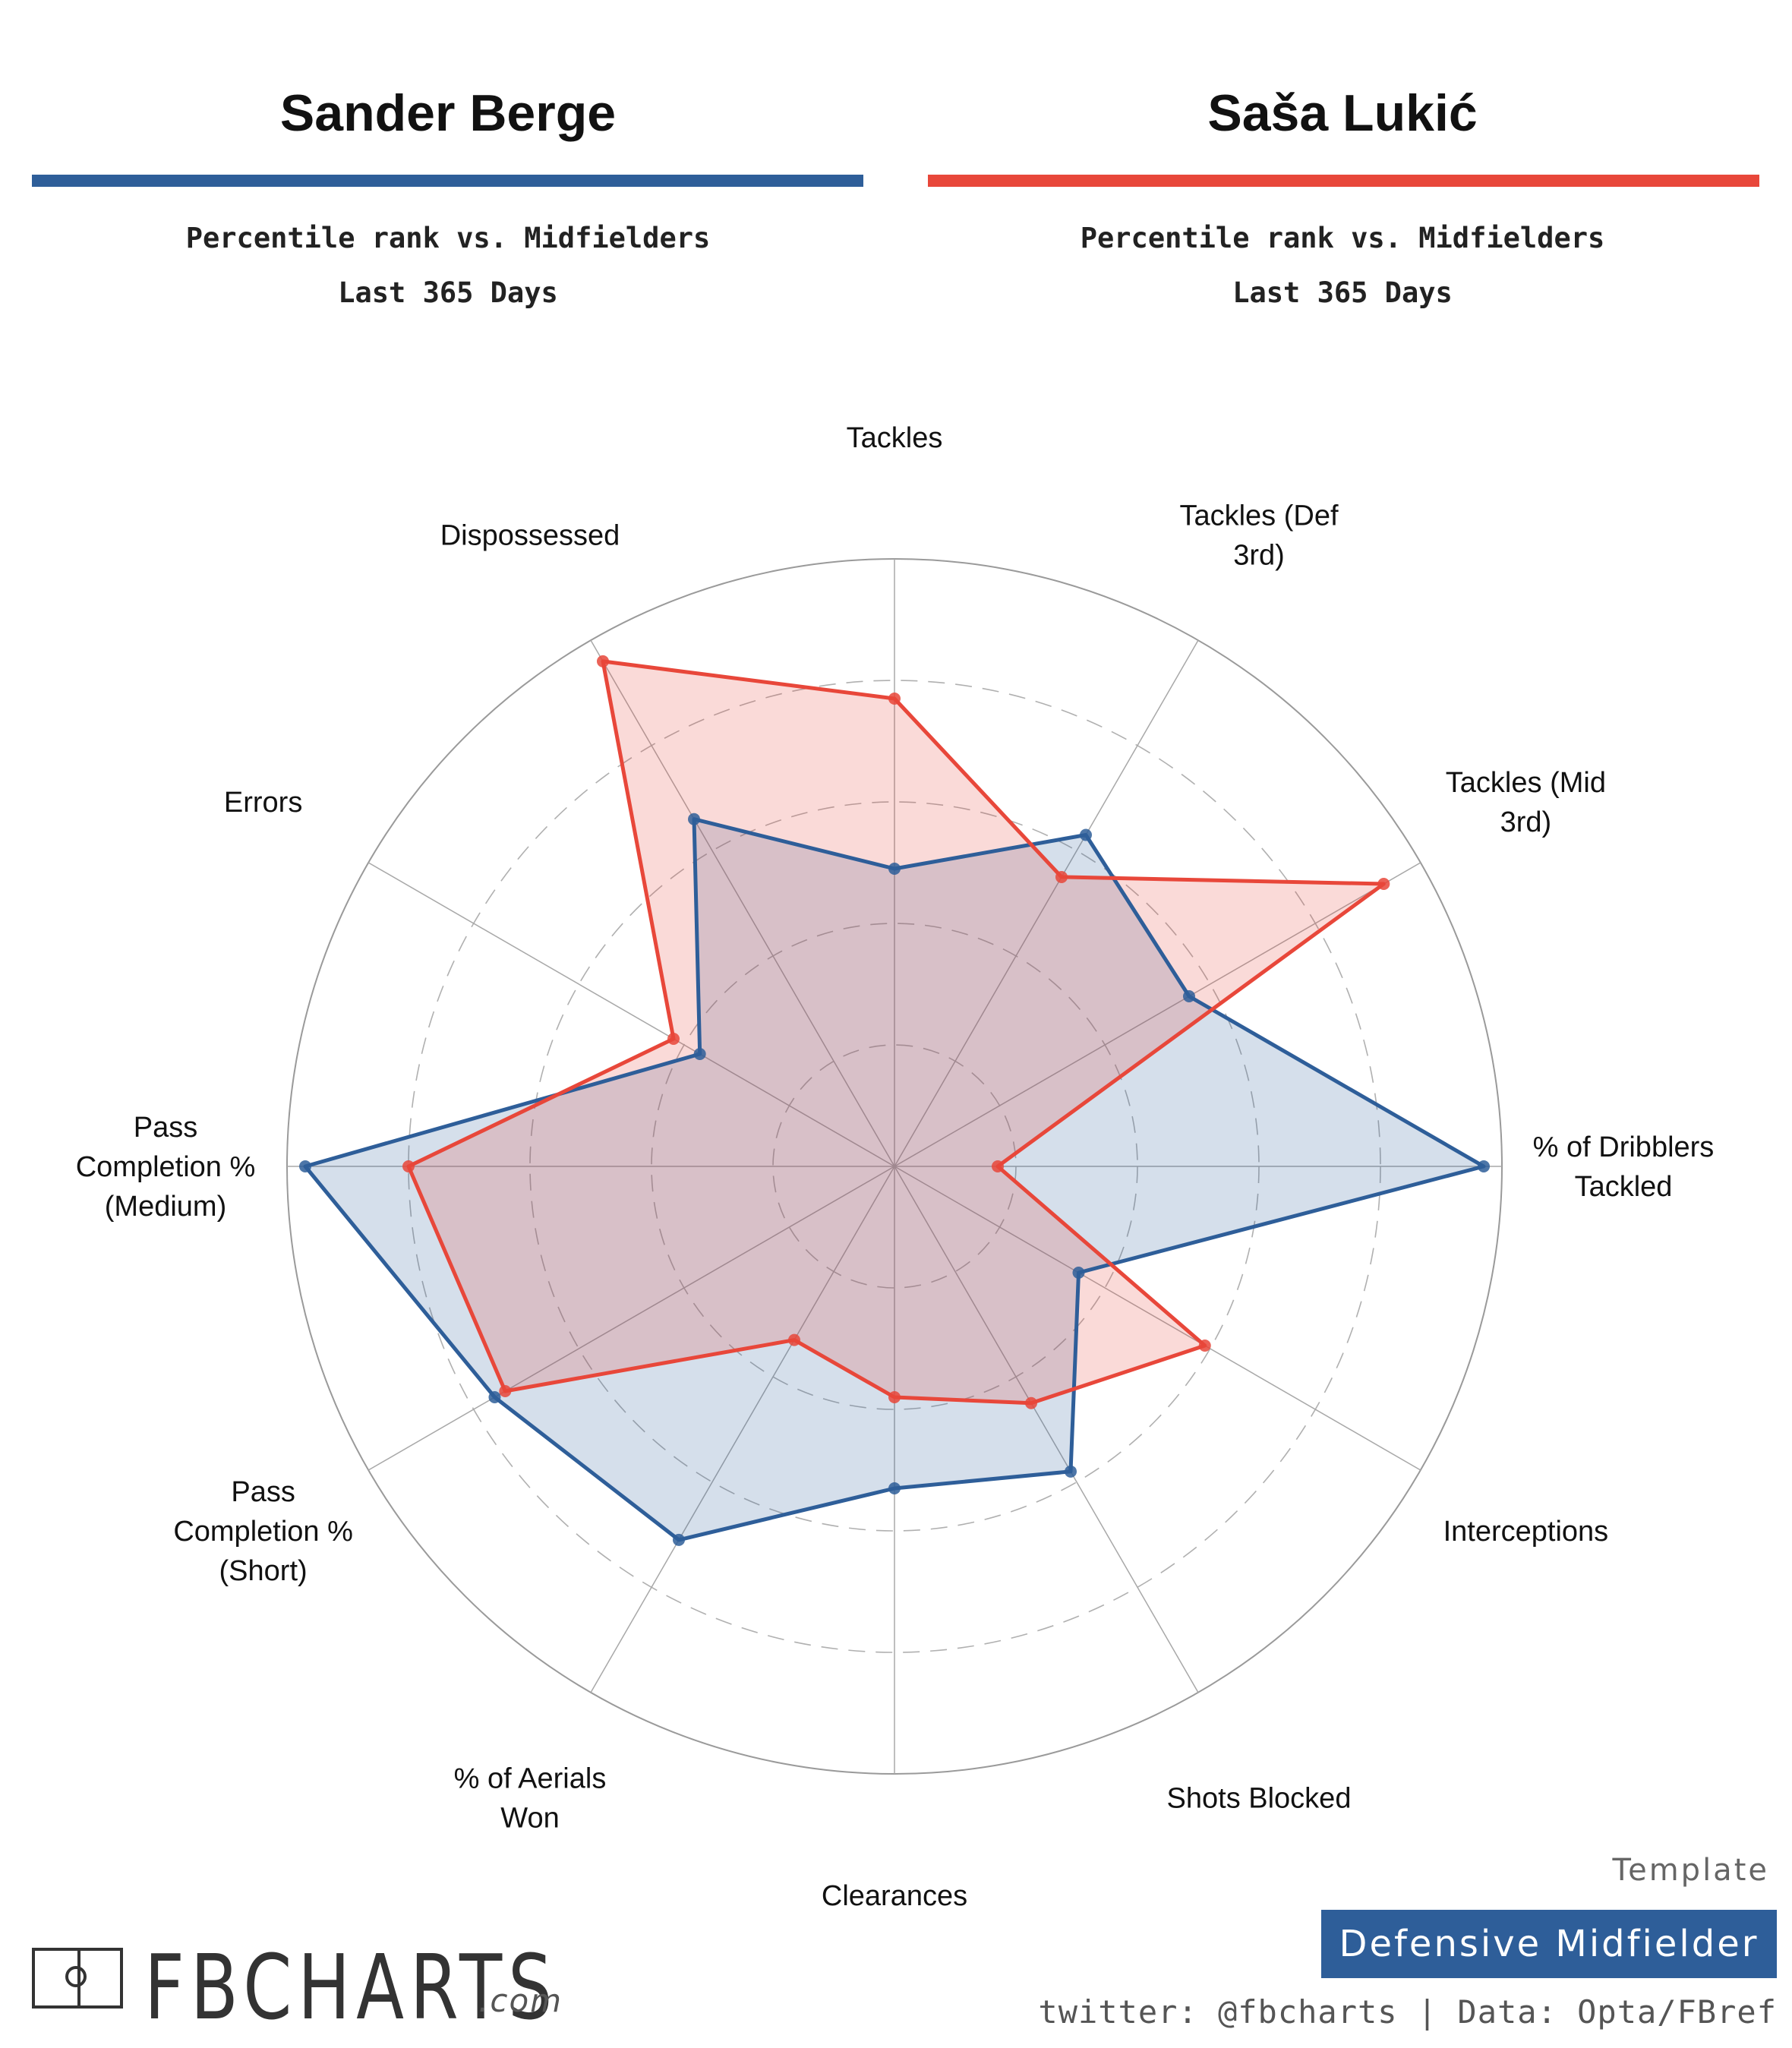 This screenshot has height=2048, width=1792. Describe the element at coordinates (1408, 2012) in the screenshot. I see `credit-text: twitter: @fbcharts | Data: Opta/FBref` at that location.